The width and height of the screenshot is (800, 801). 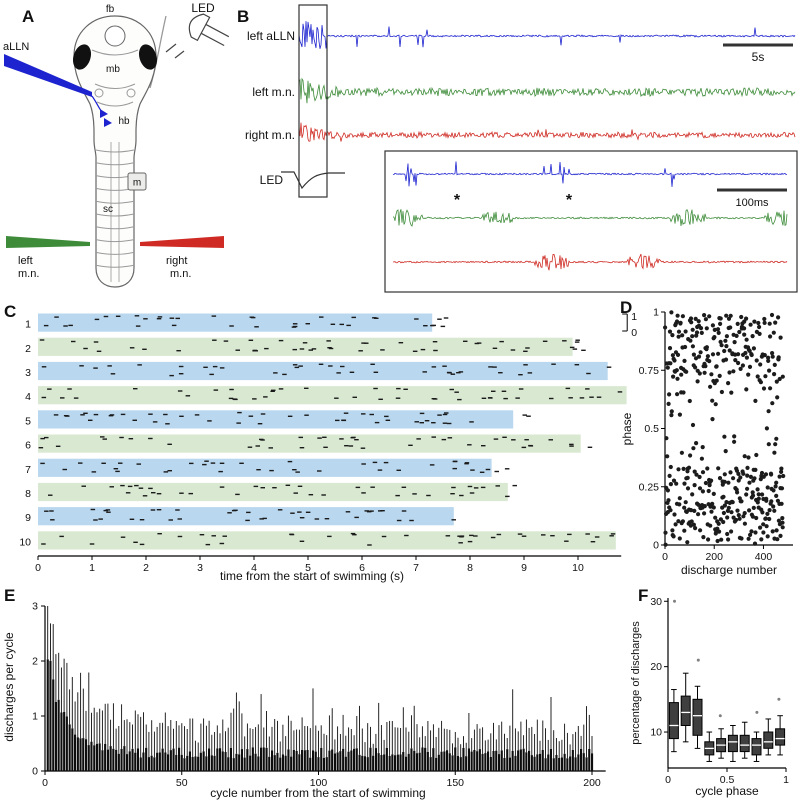 I want to click on trace-label-led: LED, so click(x=272, y=180).